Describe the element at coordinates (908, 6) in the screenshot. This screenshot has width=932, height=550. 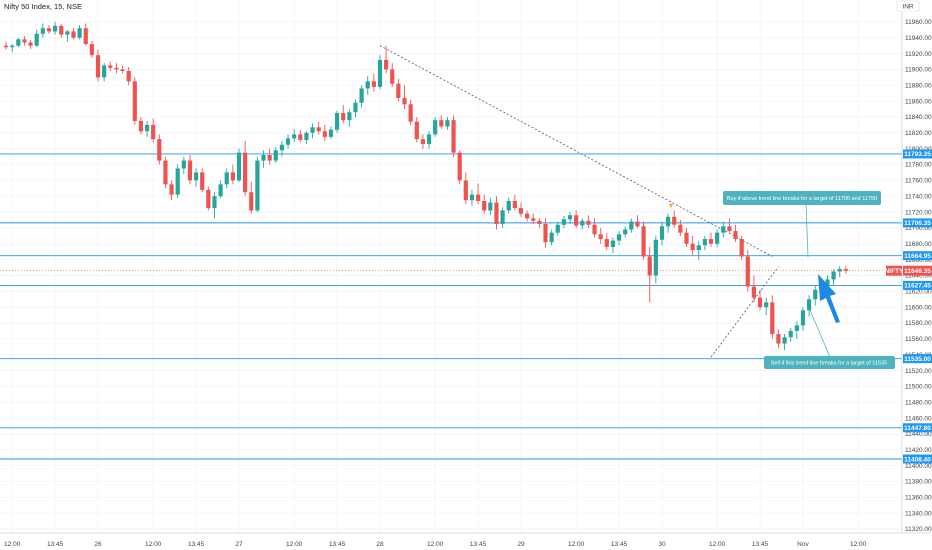
I see `currency-button` at that location.